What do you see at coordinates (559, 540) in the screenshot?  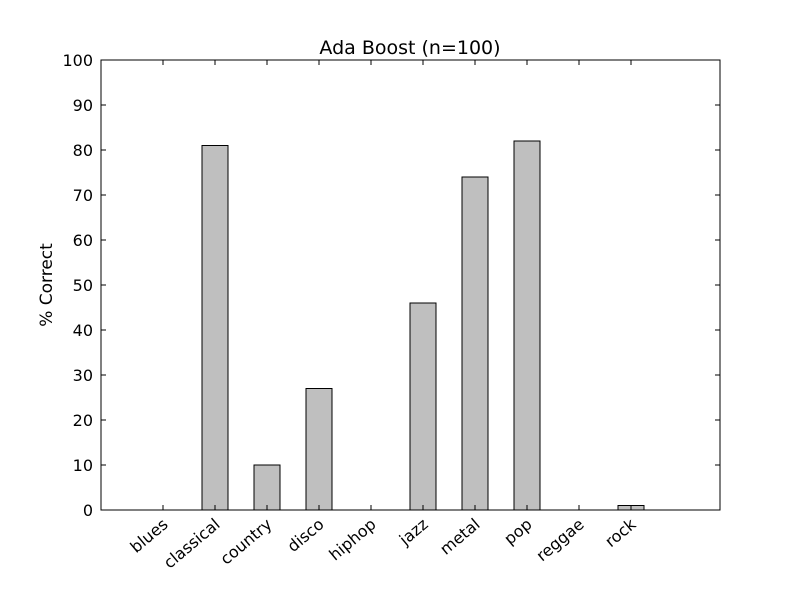 I see `x-tick-label-reggae: reggae` at bounding box center [559, 540].